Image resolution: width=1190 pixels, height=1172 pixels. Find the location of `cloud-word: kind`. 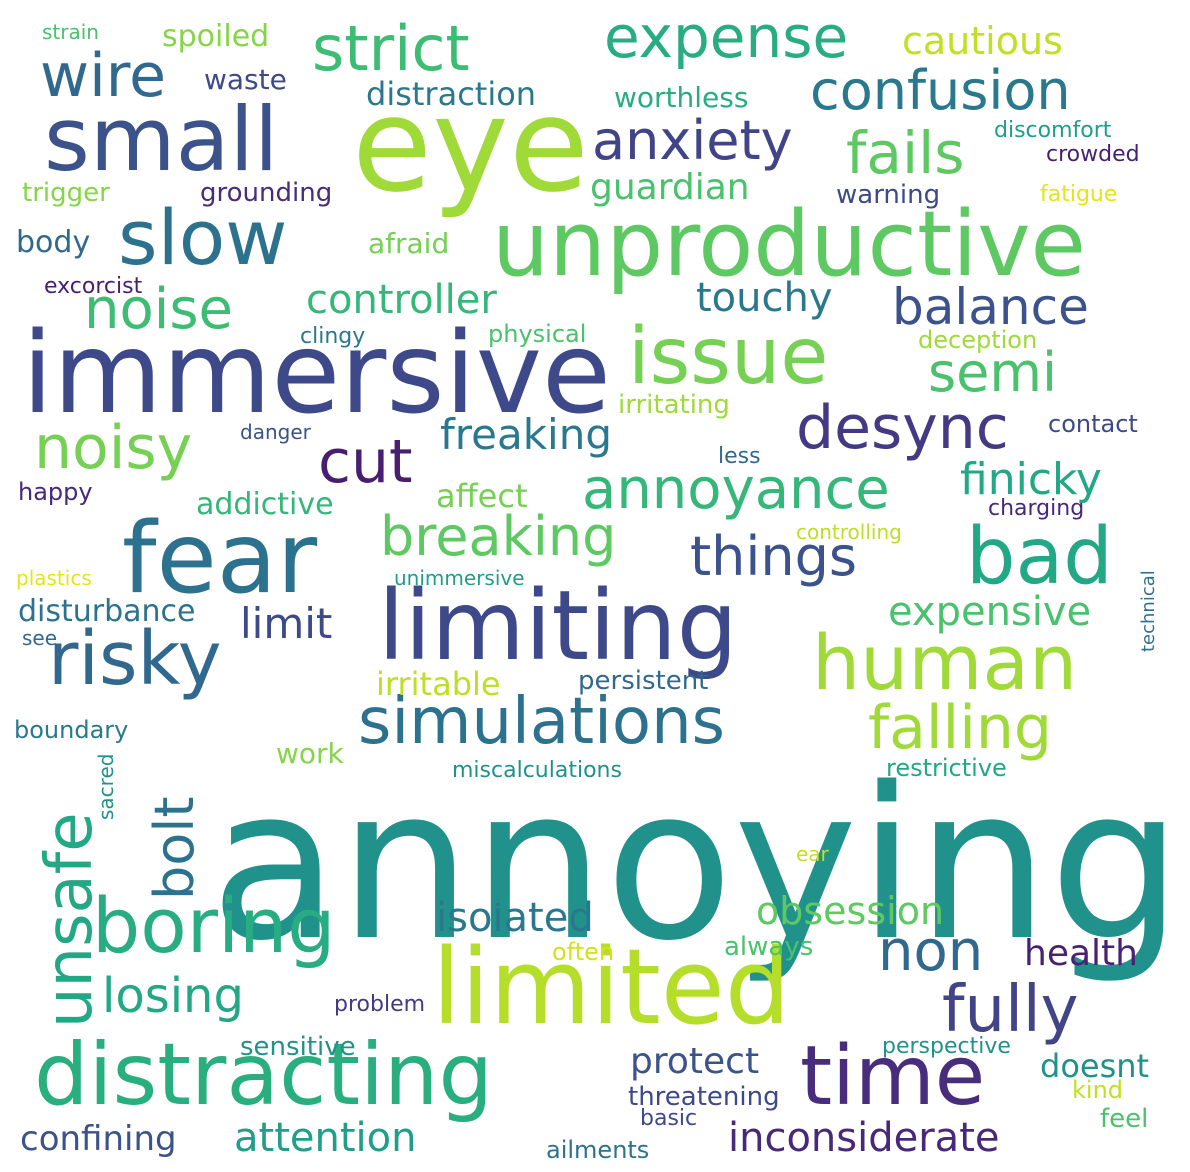

cloud-word: kind is located at coordinates (1098, 1090).